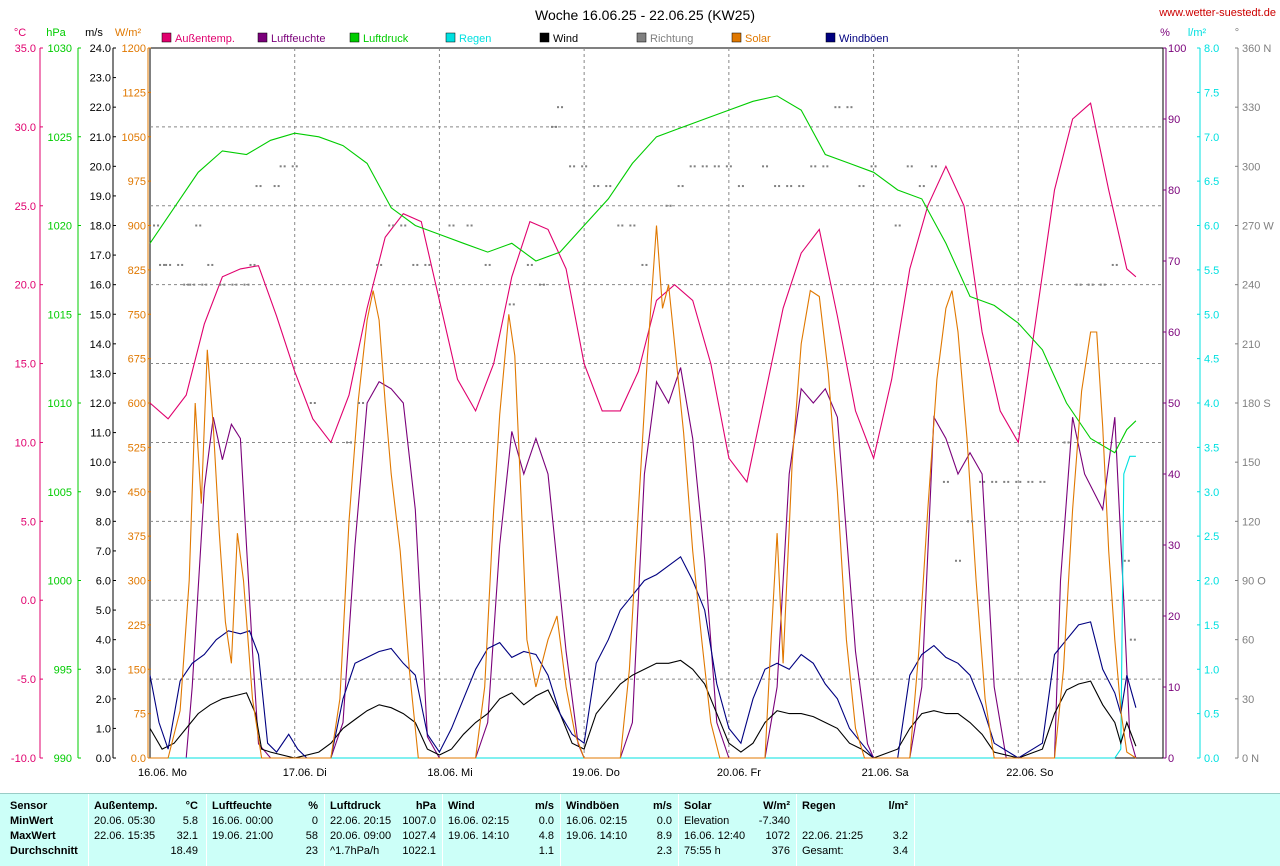  Describe the element at coordinates (1251, 522) in the screenshot. I see `direction-tick-label: 120` at that location.